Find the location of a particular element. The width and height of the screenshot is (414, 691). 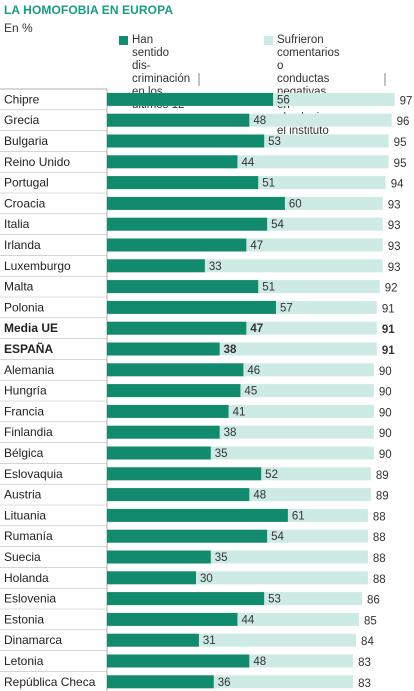

value-label-discriminacion-polonia: 57 is located at coordinates (286, 308).